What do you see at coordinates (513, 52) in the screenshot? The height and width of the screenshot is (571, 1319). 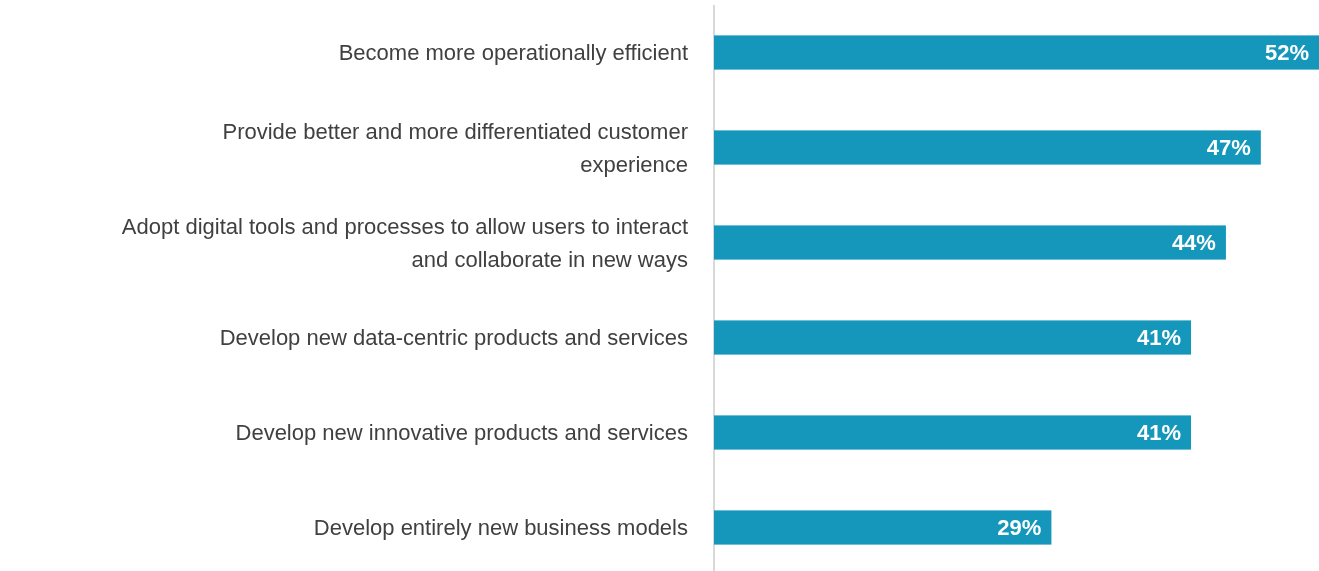 I see `y-tick-label: Become more operationally efficient` at bounding box center [513, 52].